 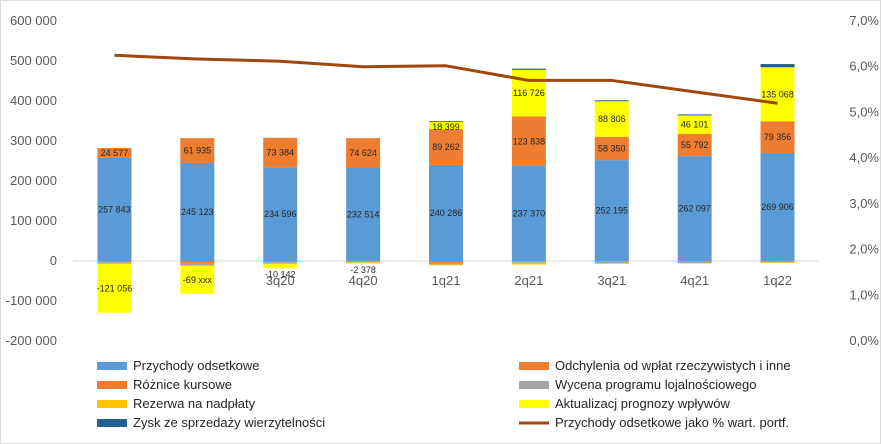 I want to click on line-layer, so click(x=446, y=79).